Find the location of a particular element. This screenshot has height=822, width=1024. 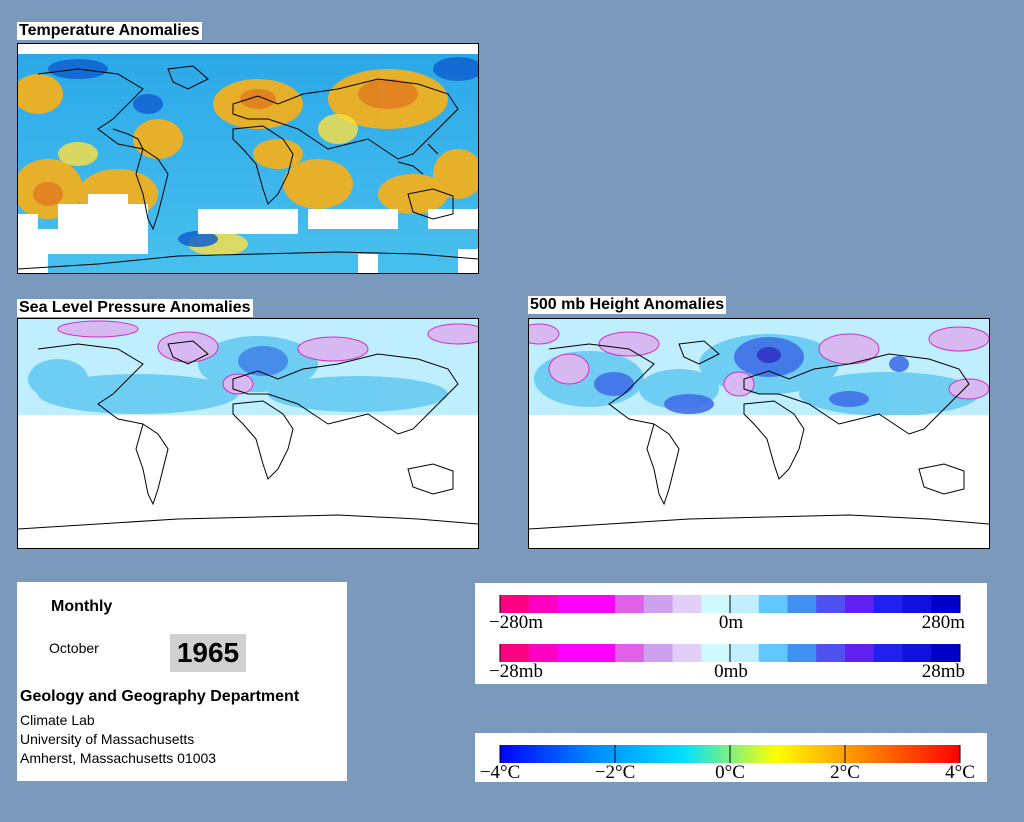

temperature-legend: −4°C −2°C 0°C 2°C 4°C is located at coordinates (731, 757).